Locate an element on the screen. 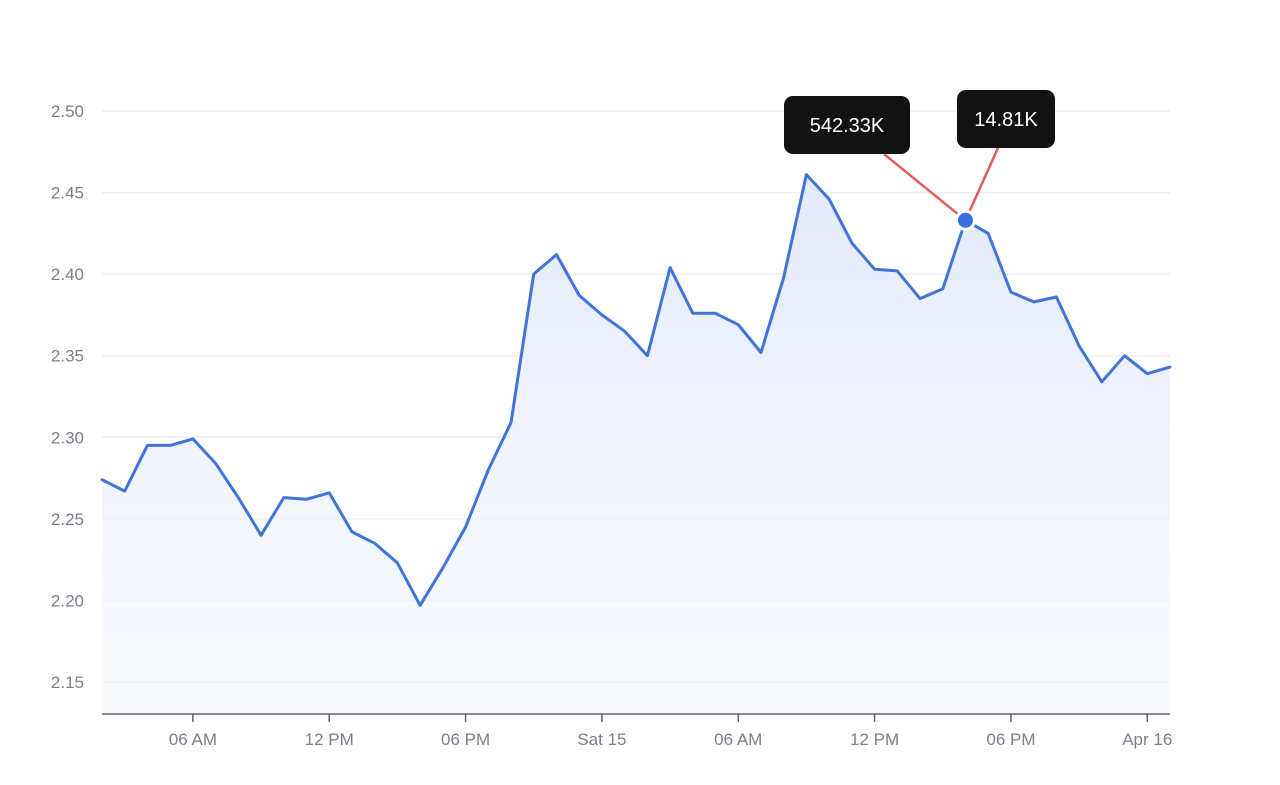 The image size is (1280, 785). highlight-point-marker is located at coordinates (965, 220).